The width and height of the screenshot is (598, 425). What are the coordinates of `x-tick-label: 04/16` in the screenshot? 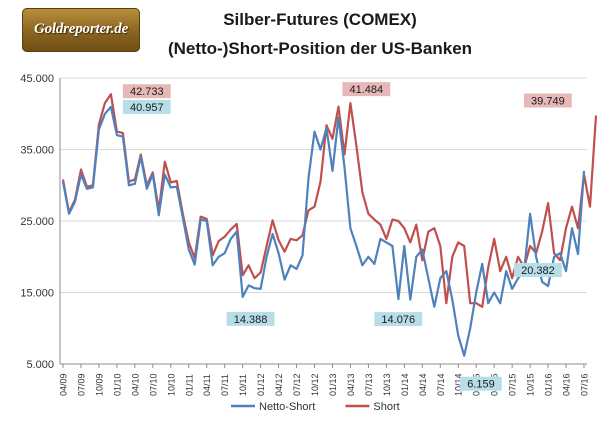 It's located at (567, 384).